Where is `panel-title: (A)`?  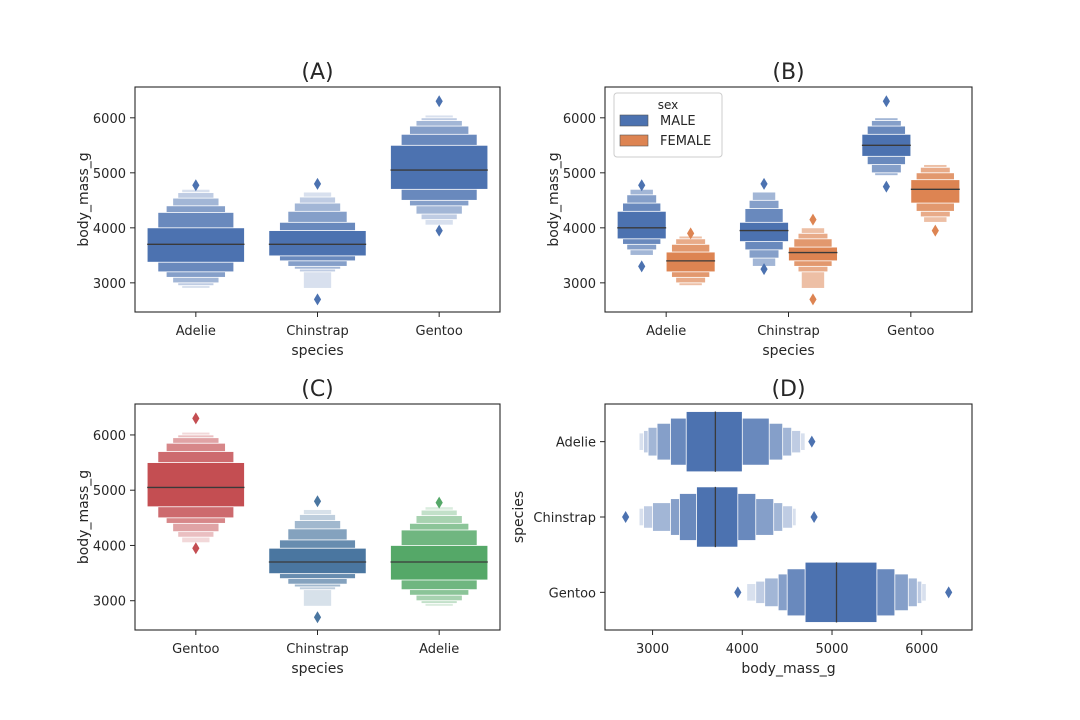 panel-title: (A) is located at coordinates (317, 72).